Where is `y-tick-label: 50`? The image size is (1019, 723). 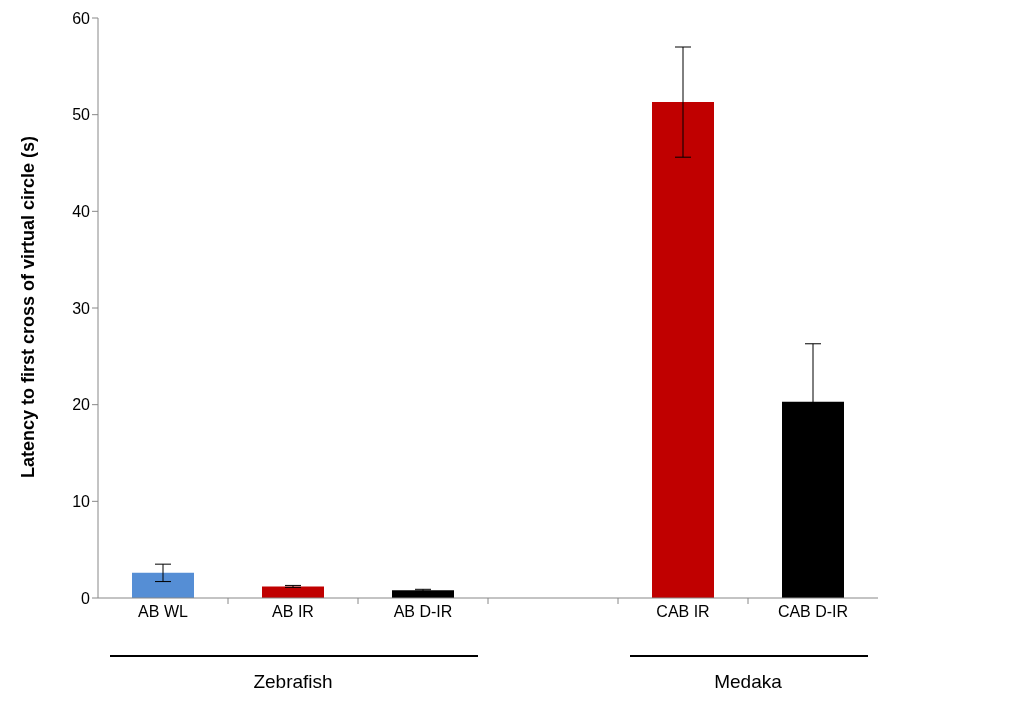
y-tick-label: 50 is located at coordinates (81, 115).